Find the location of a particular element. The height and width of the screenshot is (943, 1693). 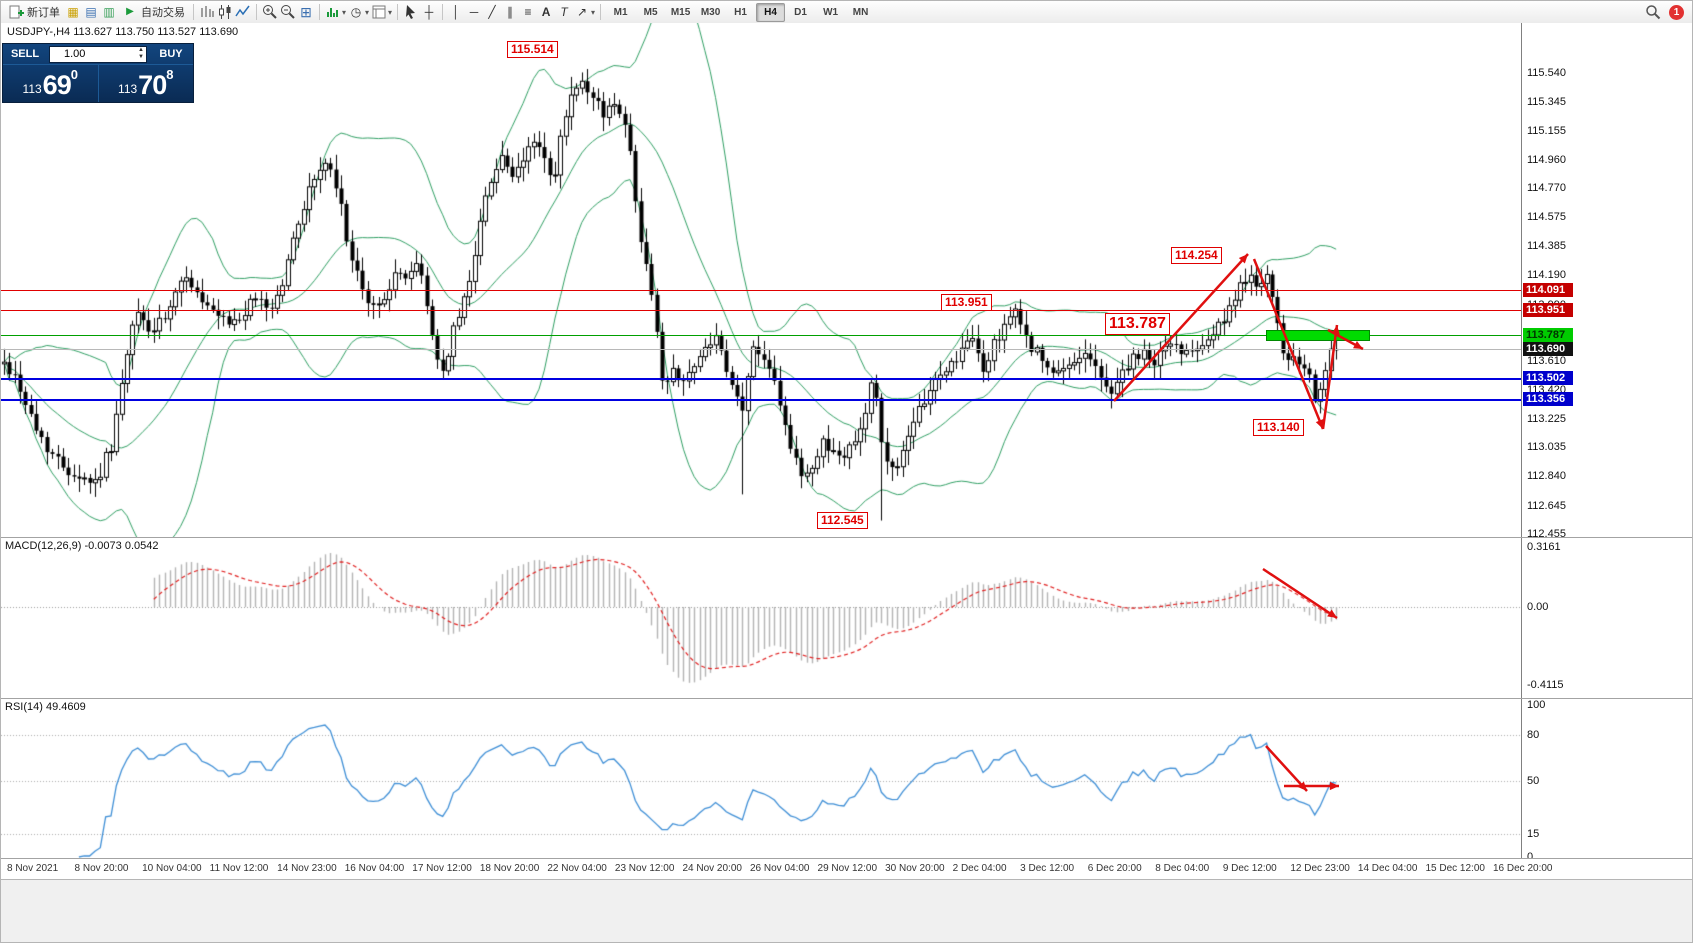

chart-price-label: 115.514 is located at coordinates (532, 49).